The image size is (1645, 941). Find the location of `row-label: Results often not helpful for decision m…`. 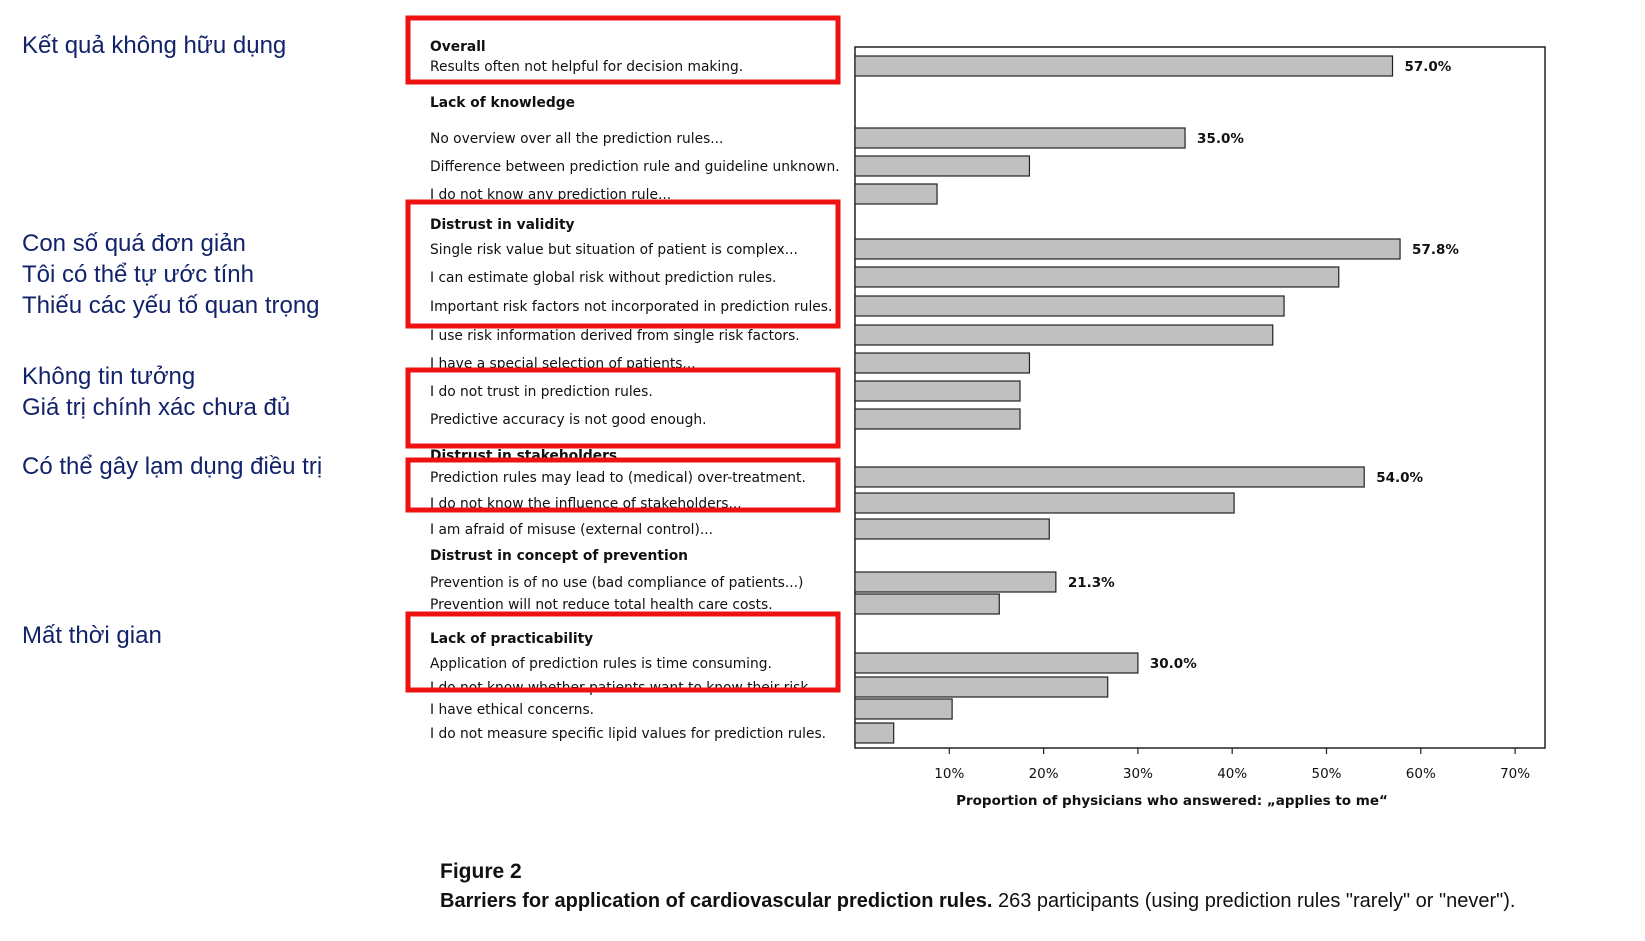

row-label: Results often not helpful for decision m… is located at coordinates (586, 67).